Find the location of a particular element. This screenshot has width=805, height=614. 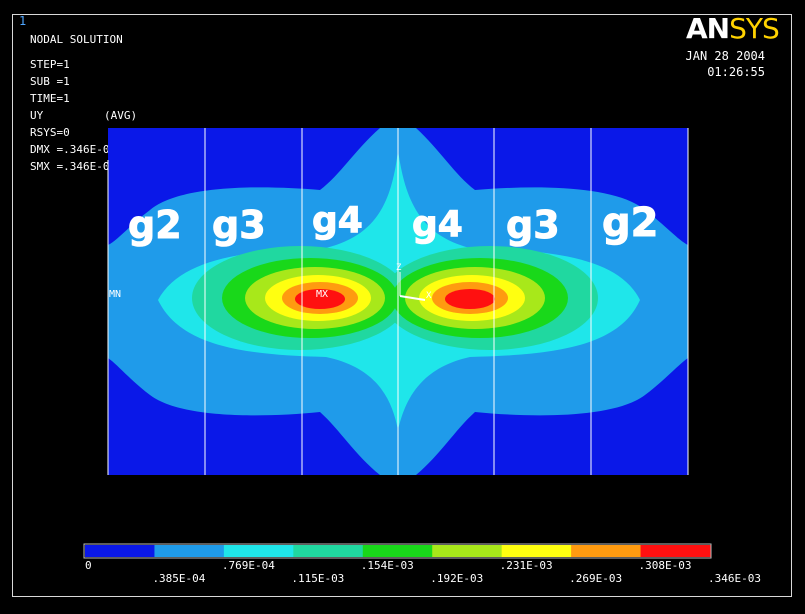

rsys-label: RSYS=0 is located at coordinates (50, 132).